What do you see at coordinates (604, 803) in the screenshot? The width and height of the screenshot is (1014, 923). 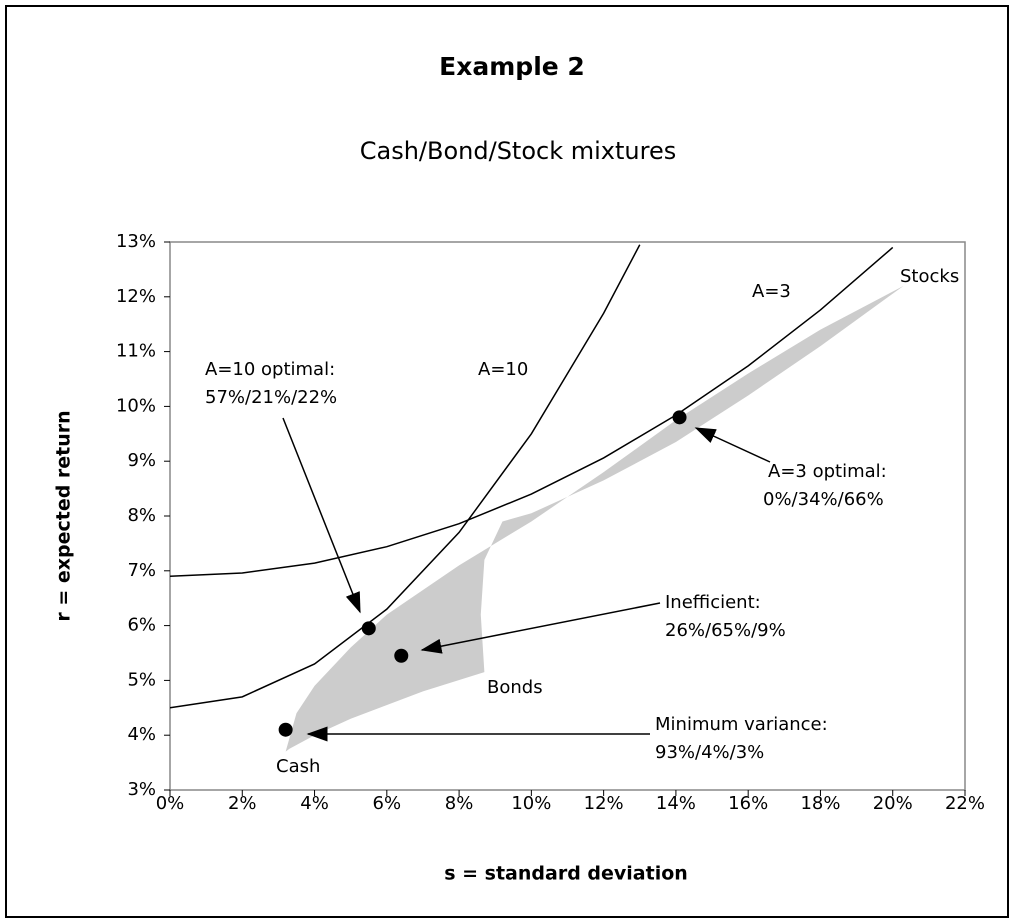 I see `x-tick-label: 12%` at bounding box center [604, 803].